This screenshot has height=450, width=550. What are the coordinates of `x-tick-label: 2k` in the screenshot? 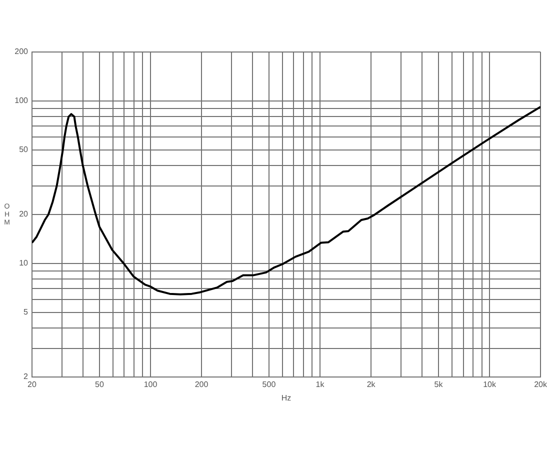 It's located at (371, 385).